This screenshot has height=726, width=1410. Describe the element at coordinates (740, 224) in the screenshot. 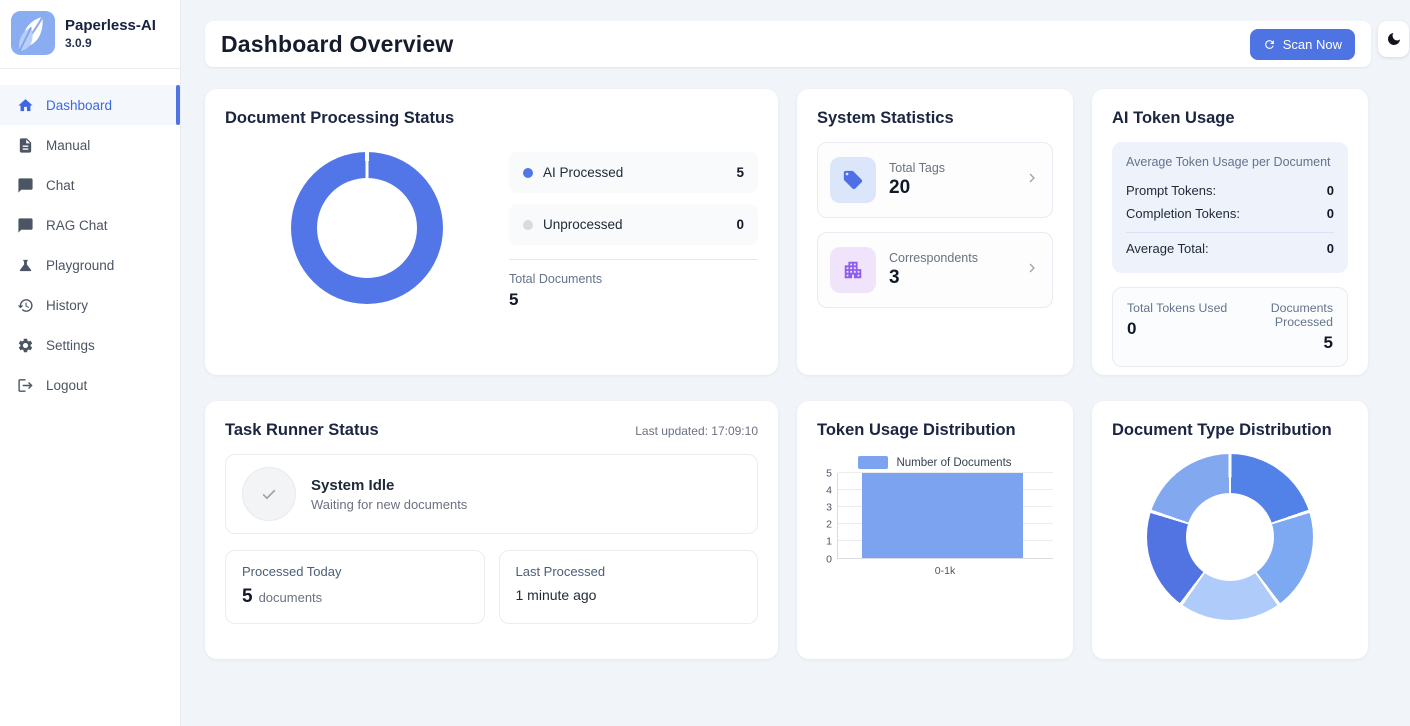

I see `legend-value: 0` at that location.